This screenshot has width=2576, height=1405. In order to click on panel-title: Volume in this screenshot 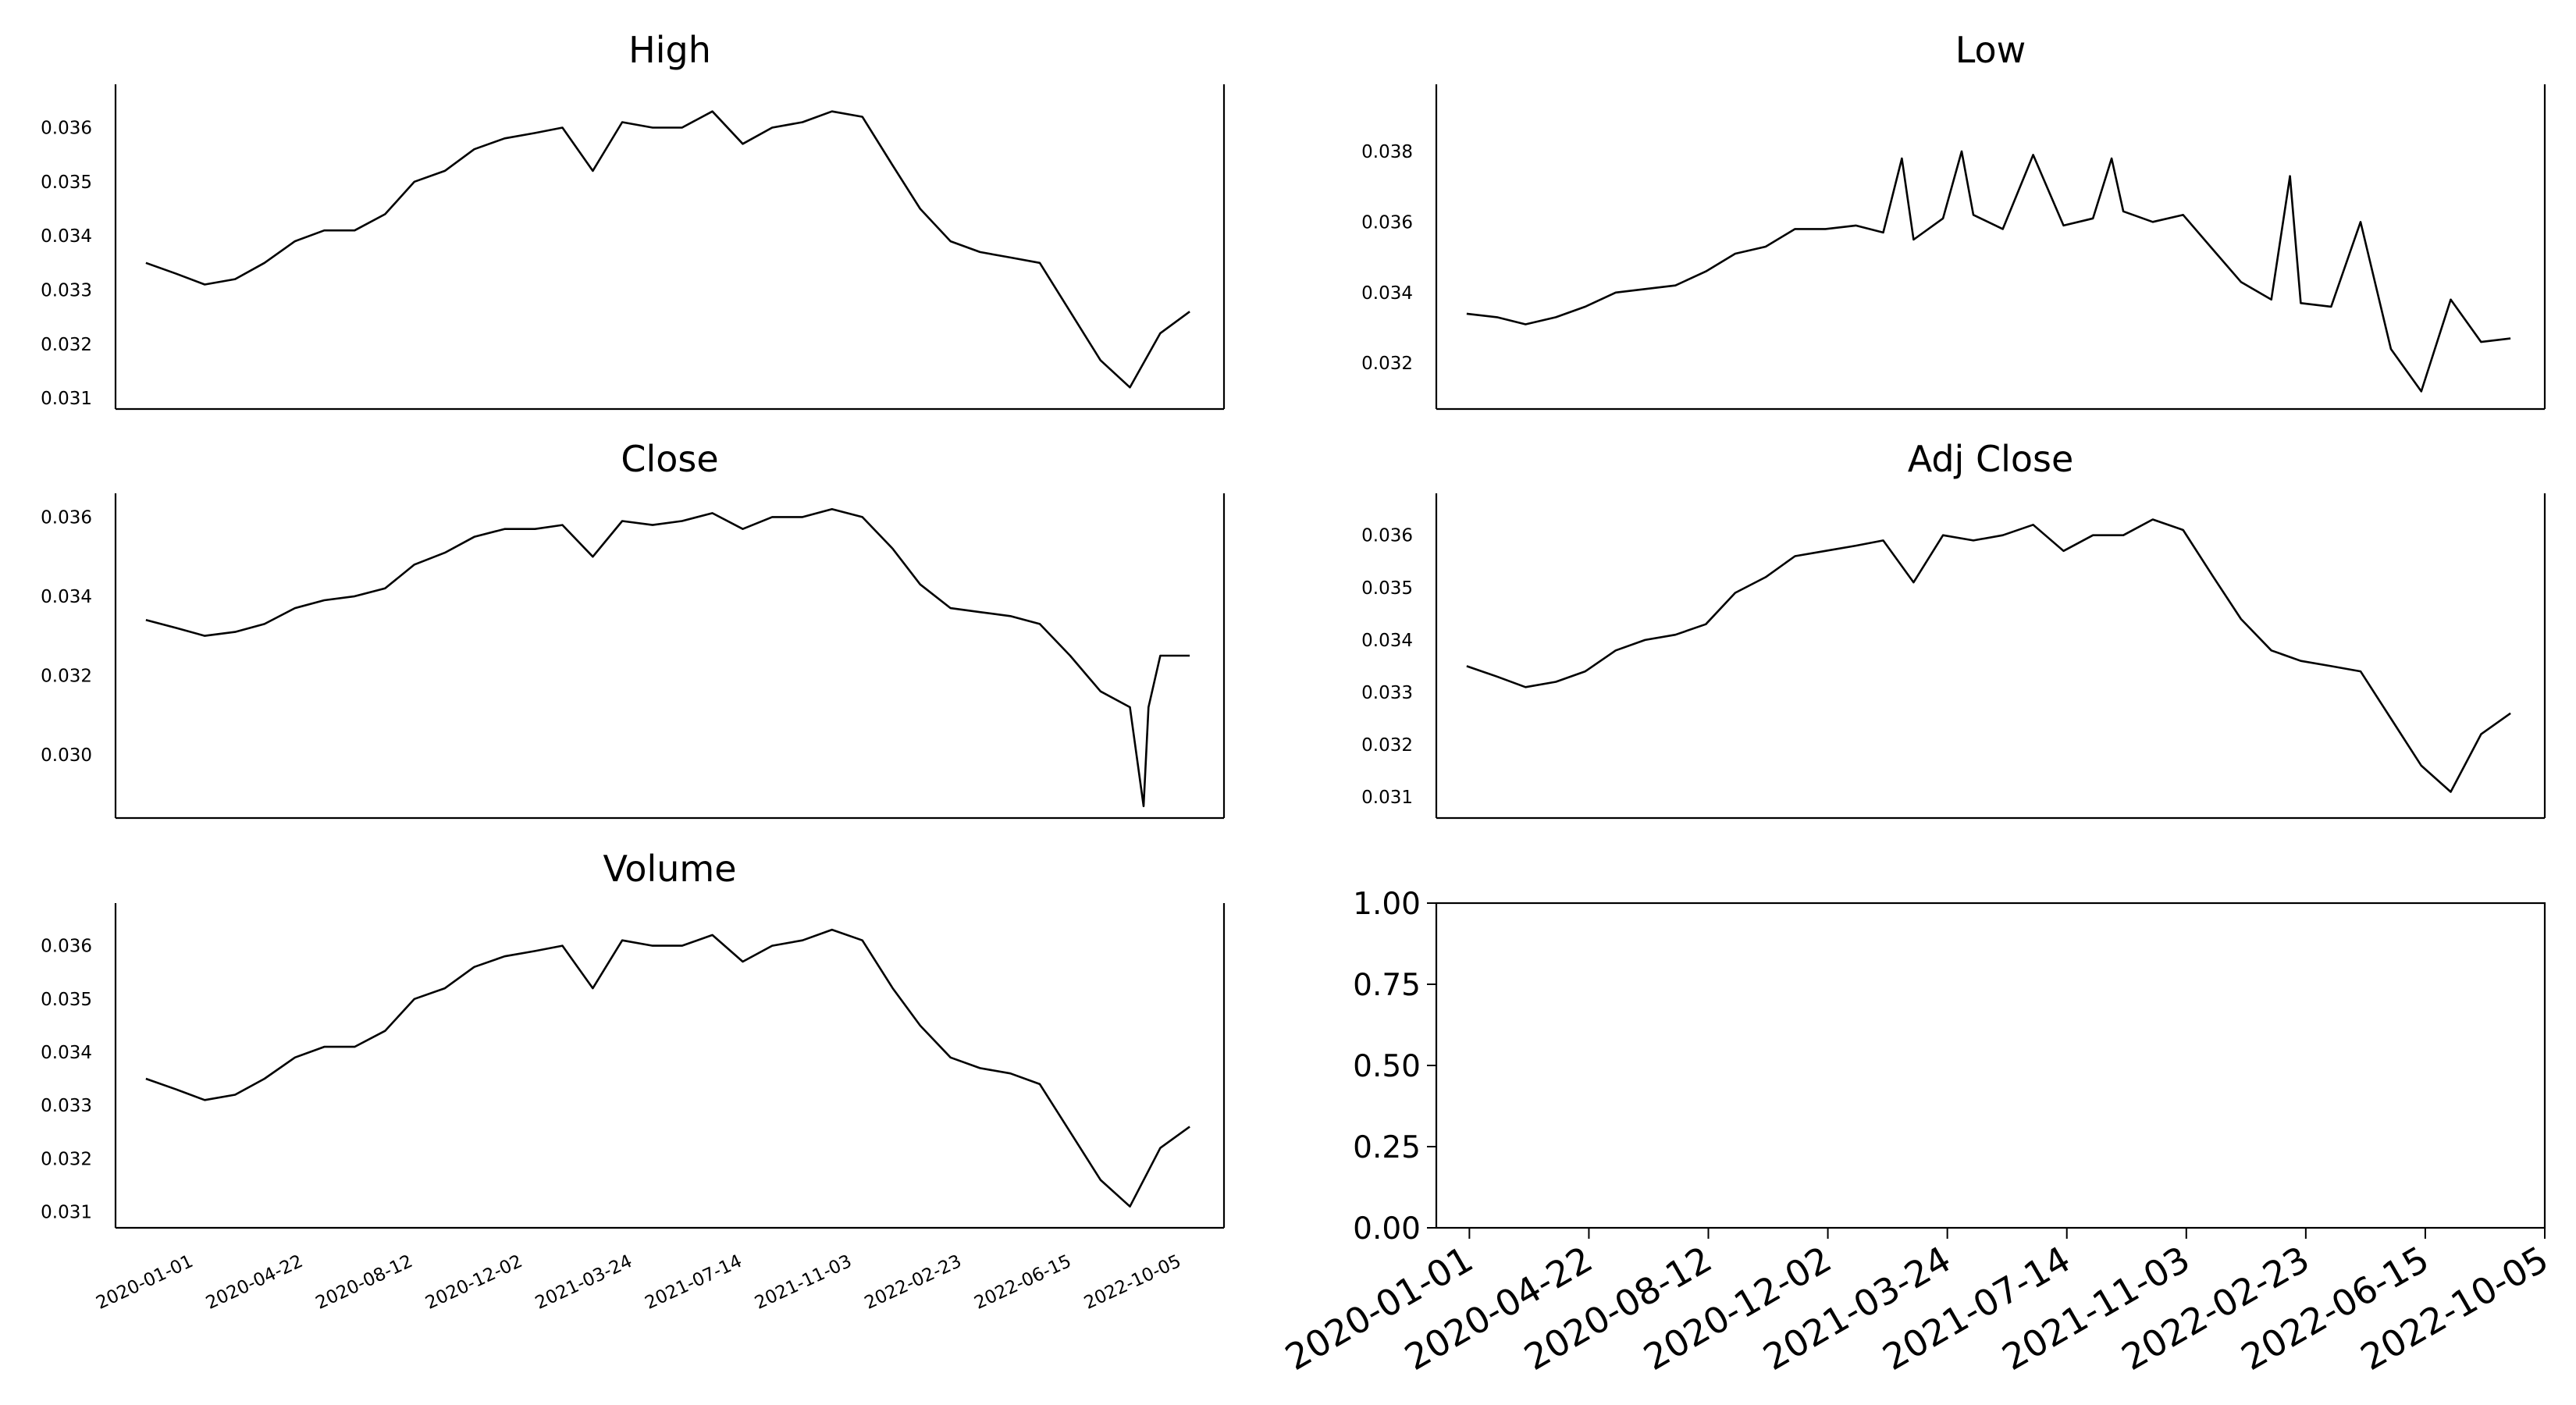, I will do `click(669, 869)`.